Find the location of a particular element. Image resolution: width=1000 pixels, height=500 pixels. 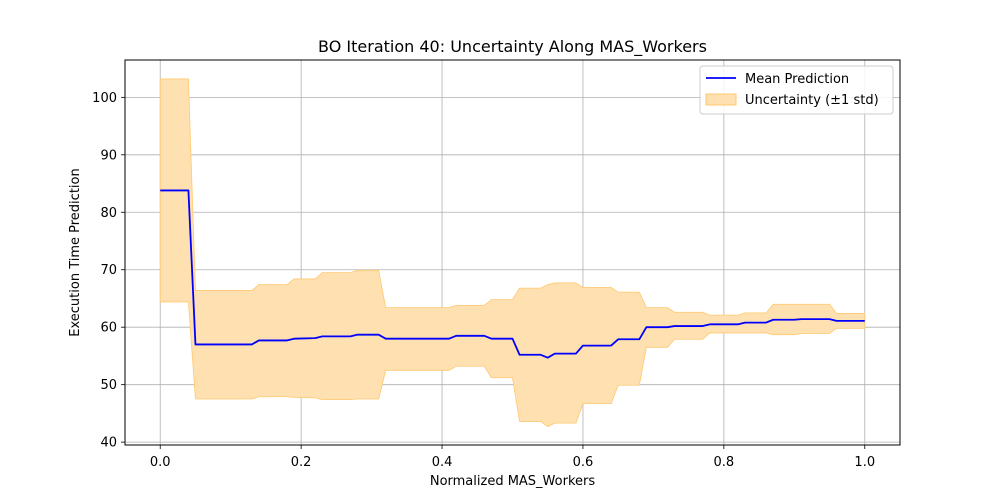

legend-mean-label: Mean Prediction is located at coordinates (797, 79).